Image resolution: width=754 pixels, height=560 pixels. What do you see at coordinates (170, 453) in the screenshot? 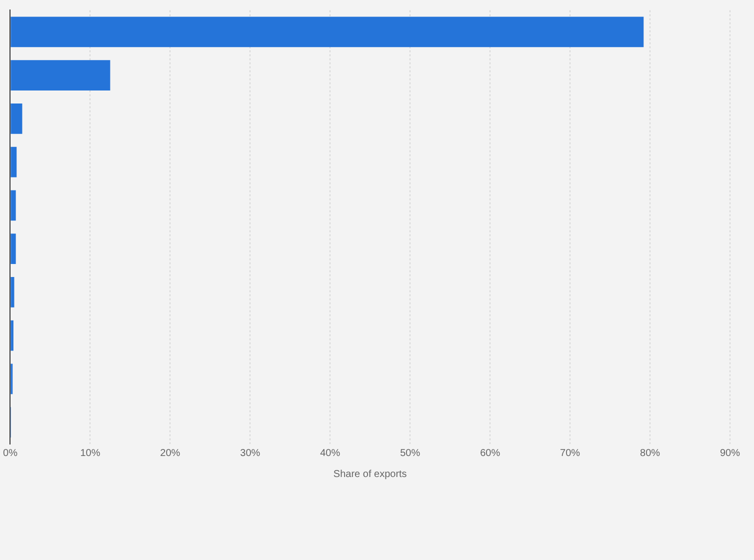
I see `x-tick-label: 20%` at bounding box center [170, 453].